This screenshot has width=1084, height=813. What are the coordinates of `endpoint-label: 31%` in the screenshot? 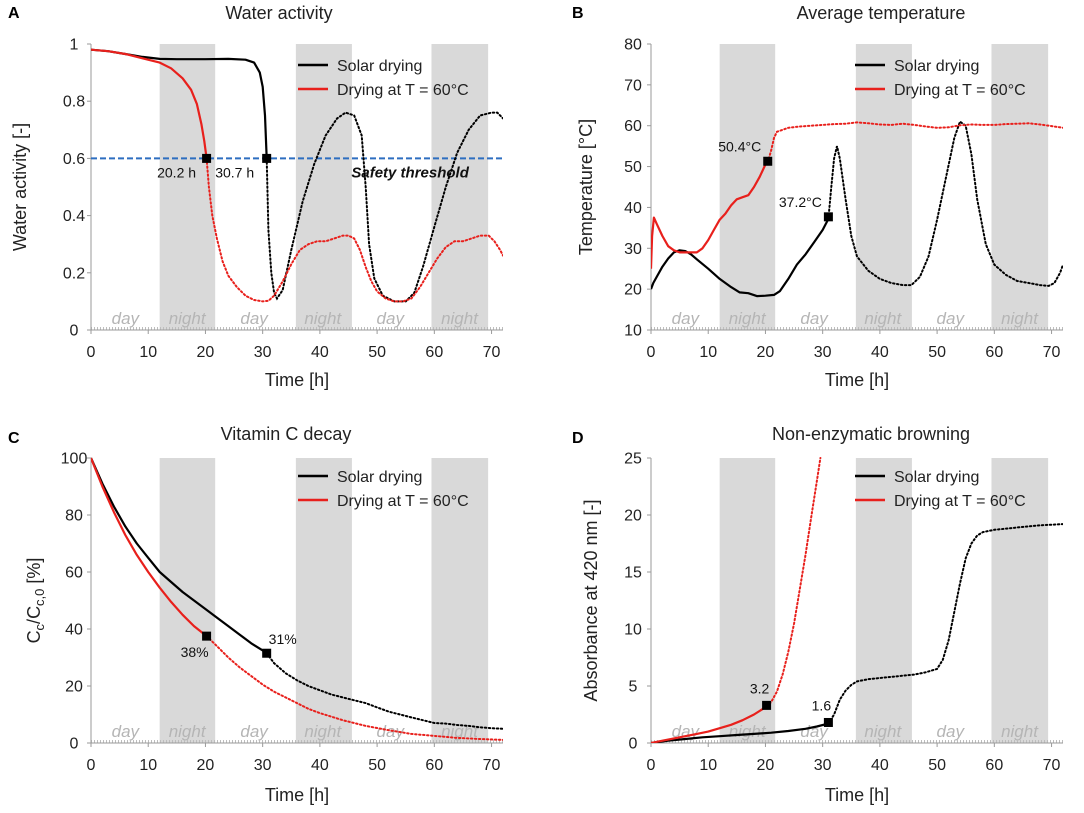 It's located at (283, 639).